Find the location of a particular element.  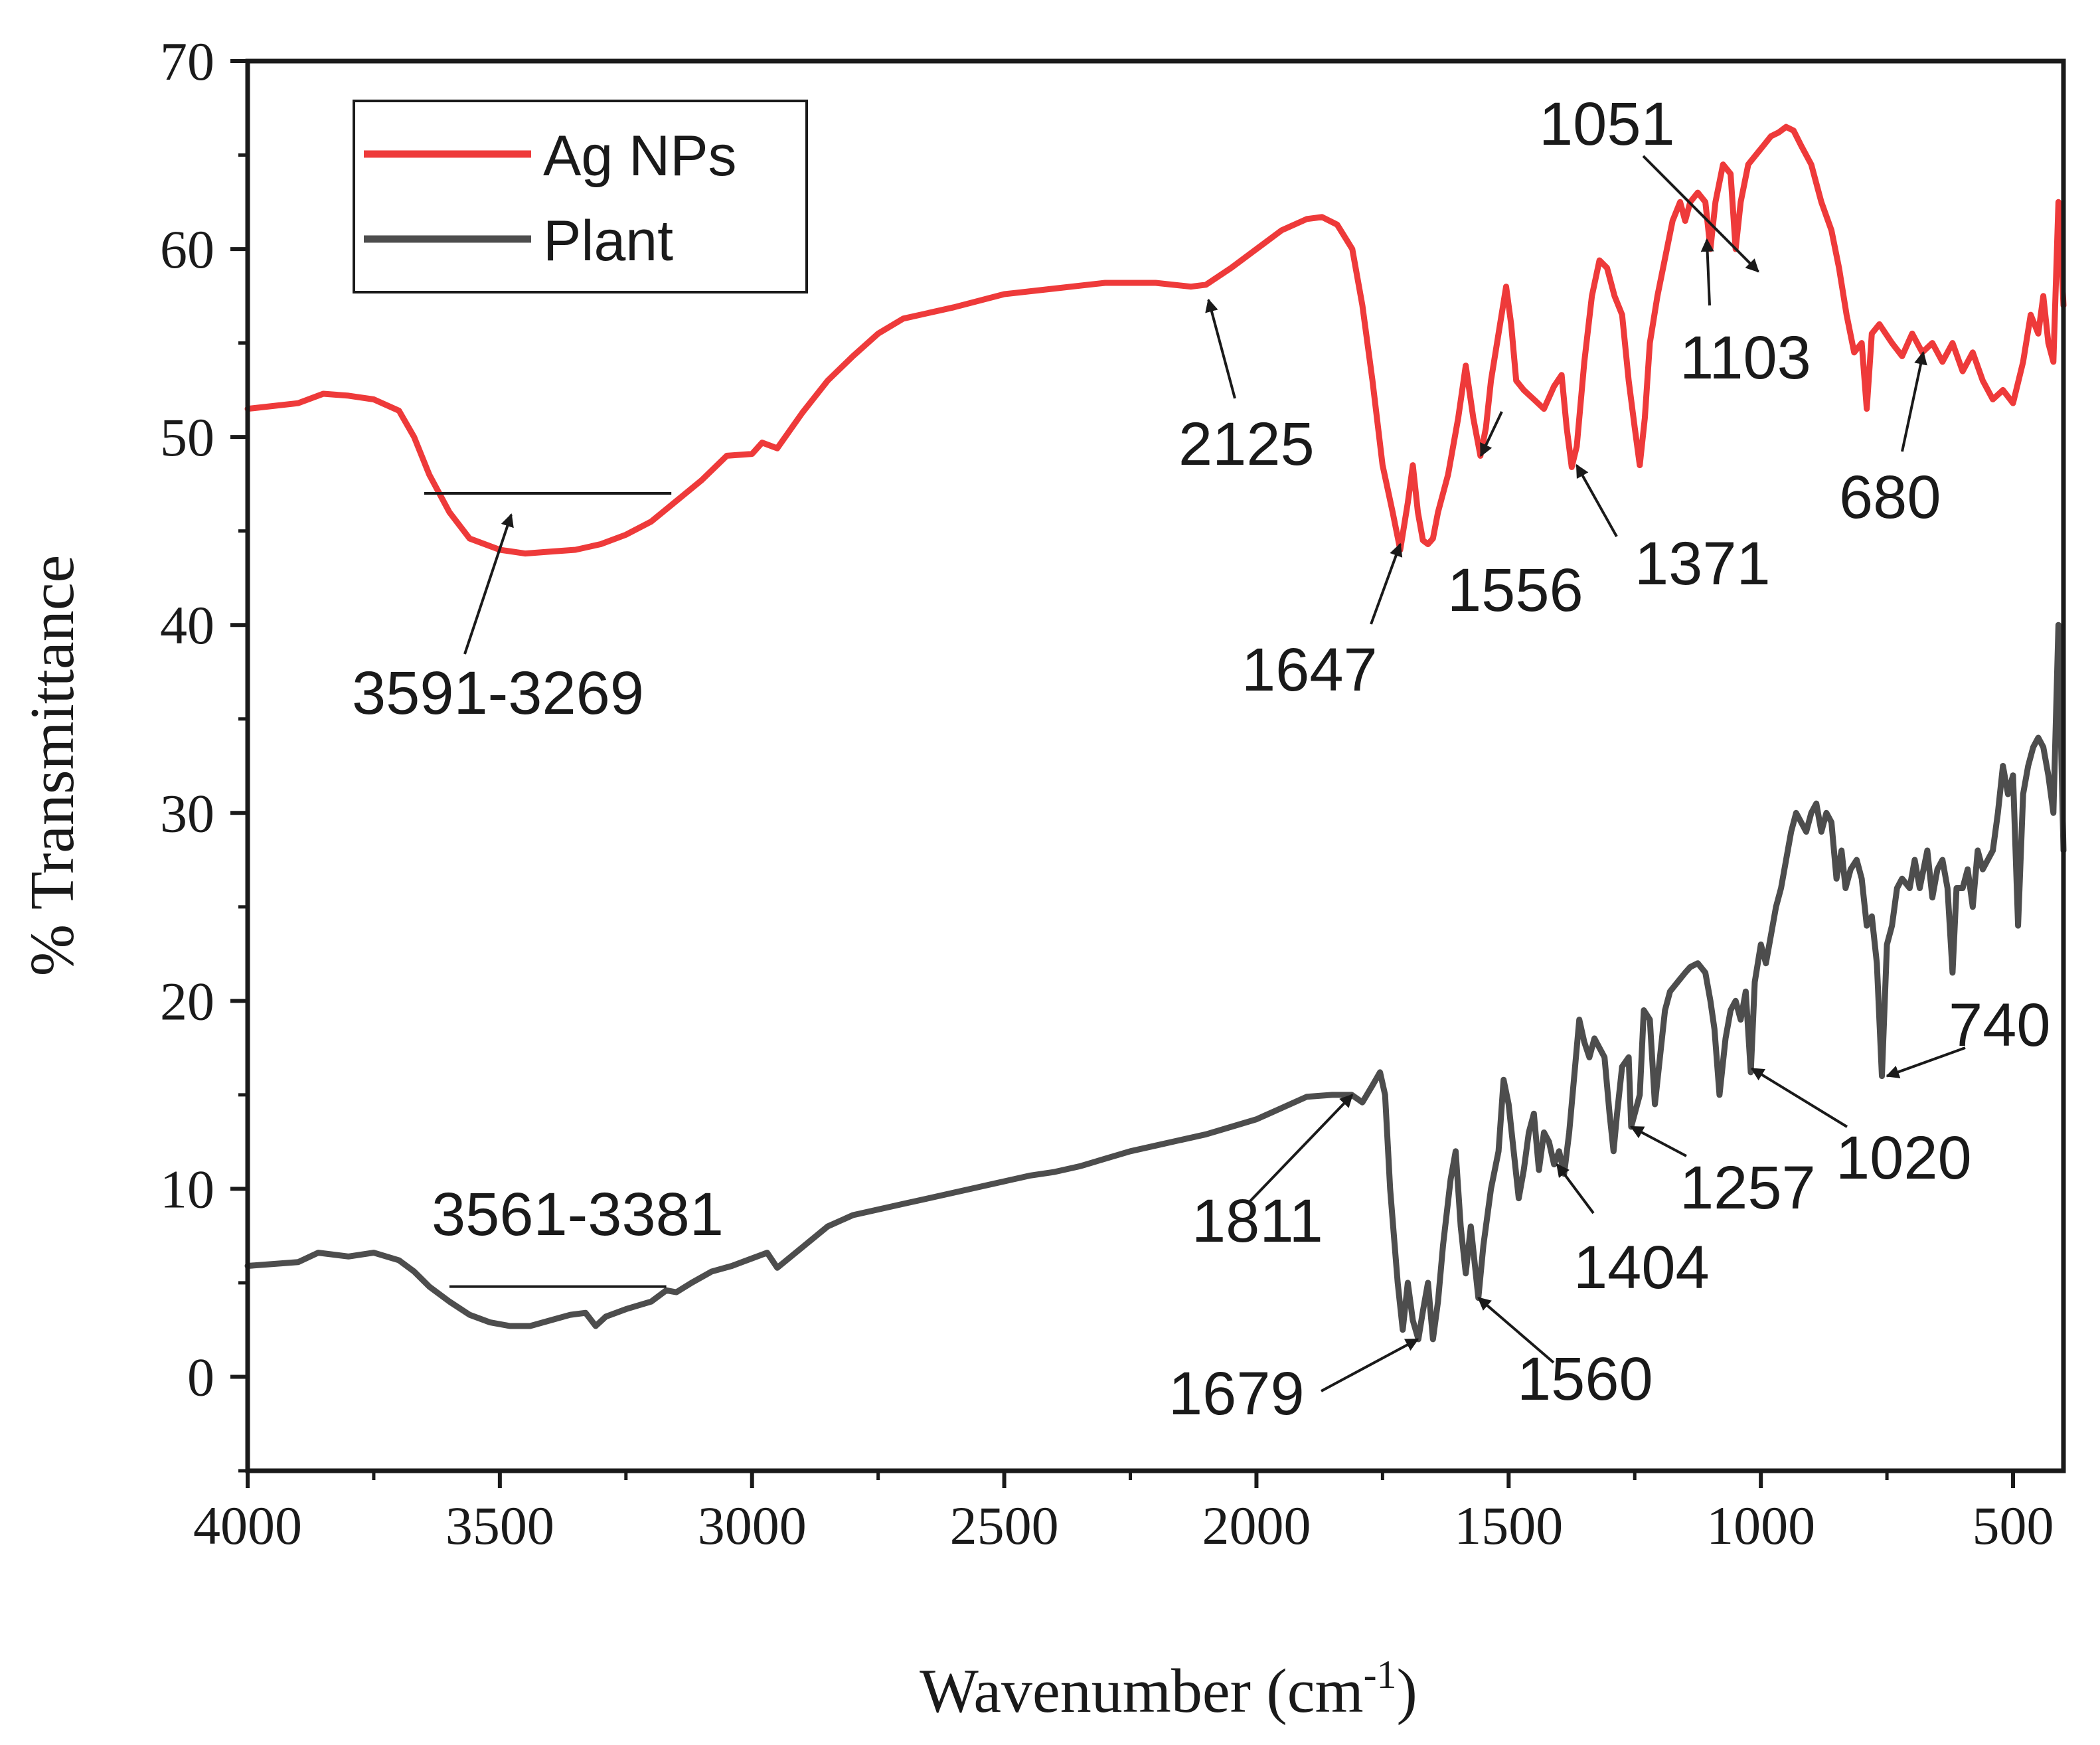

range-label-3591-3269: 3591-3269 is located at coordinates (498, 693).